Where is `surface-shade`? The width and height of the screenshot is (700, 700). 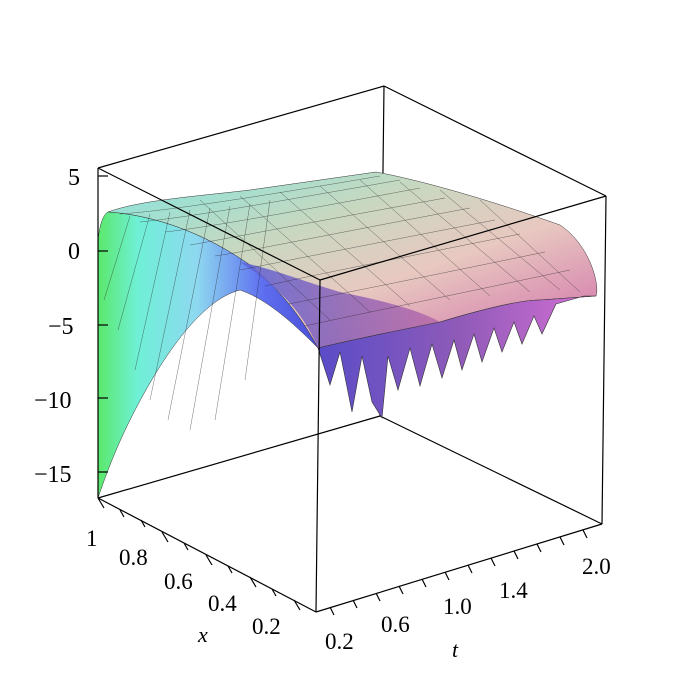 surface-shade is located at coordinates (340, 305).